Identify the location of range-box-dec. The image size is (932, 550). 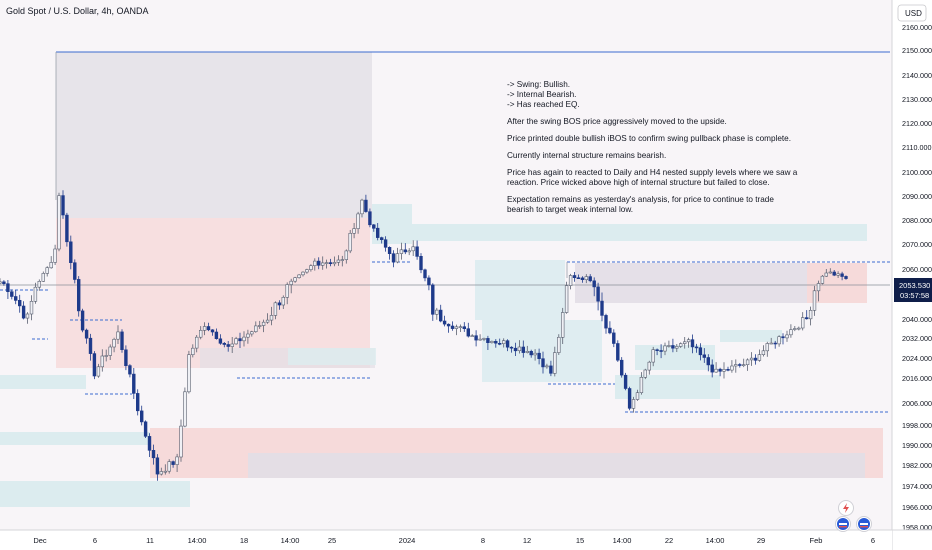
(214, 135).